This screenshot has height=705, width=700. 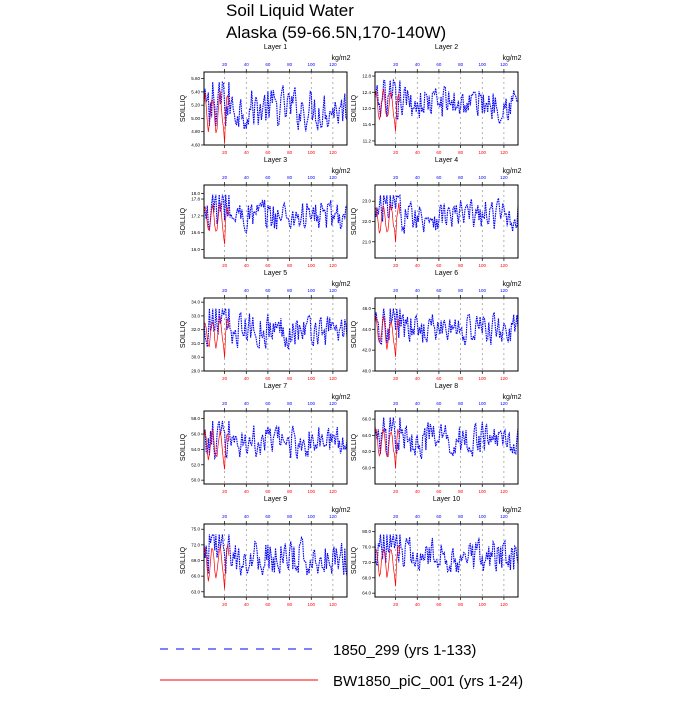 What do you see at coordinates (195, 529) in the screenshot?
I see `y-tick-label: 75.0` at bounding box center [195, 529].